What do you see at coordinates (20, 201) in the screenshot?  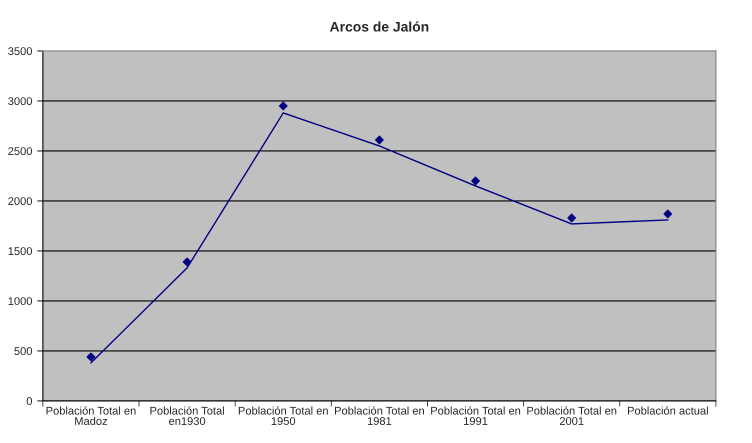 I see `y-tick-label: 2000` at bounding box center [20, 201].